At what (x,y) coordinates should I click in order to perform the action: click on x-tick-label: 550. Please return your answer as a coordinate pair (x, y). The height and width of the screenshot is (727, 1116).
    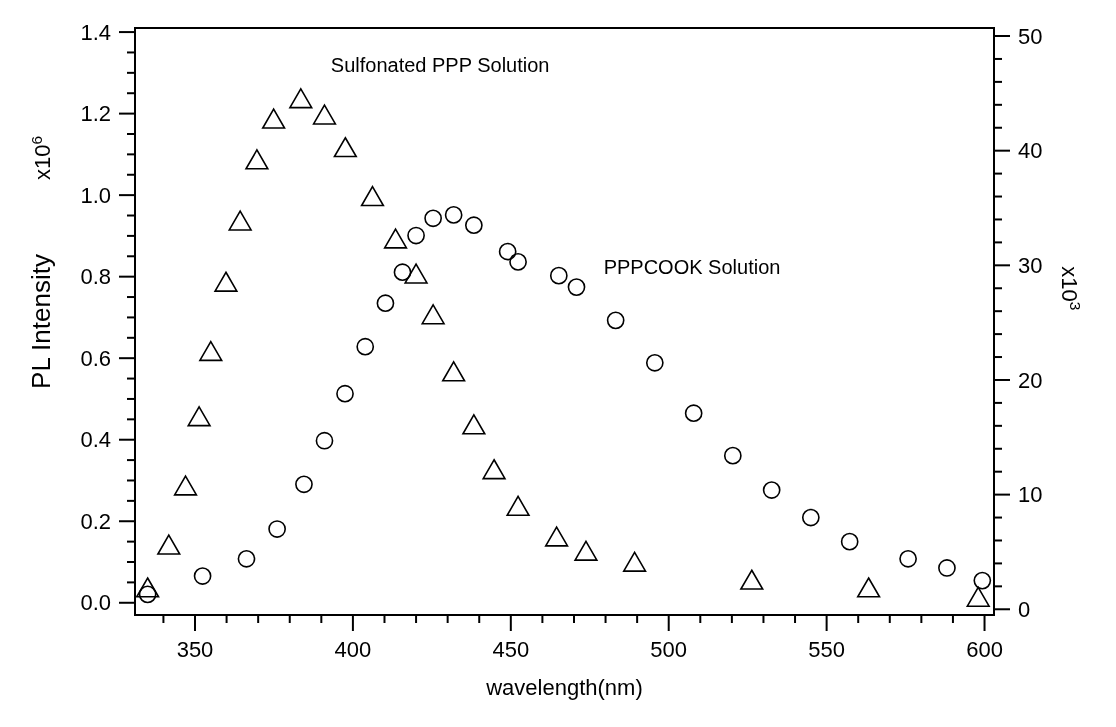
    Looking at the image, I should click on (826, 649).